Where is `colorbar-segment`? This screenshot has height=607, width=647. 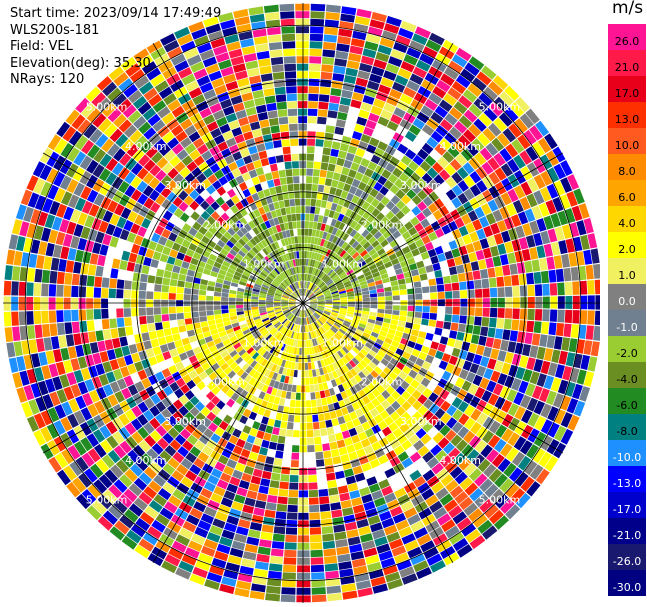
colorbar-segment is located at coordinates (627, 505).